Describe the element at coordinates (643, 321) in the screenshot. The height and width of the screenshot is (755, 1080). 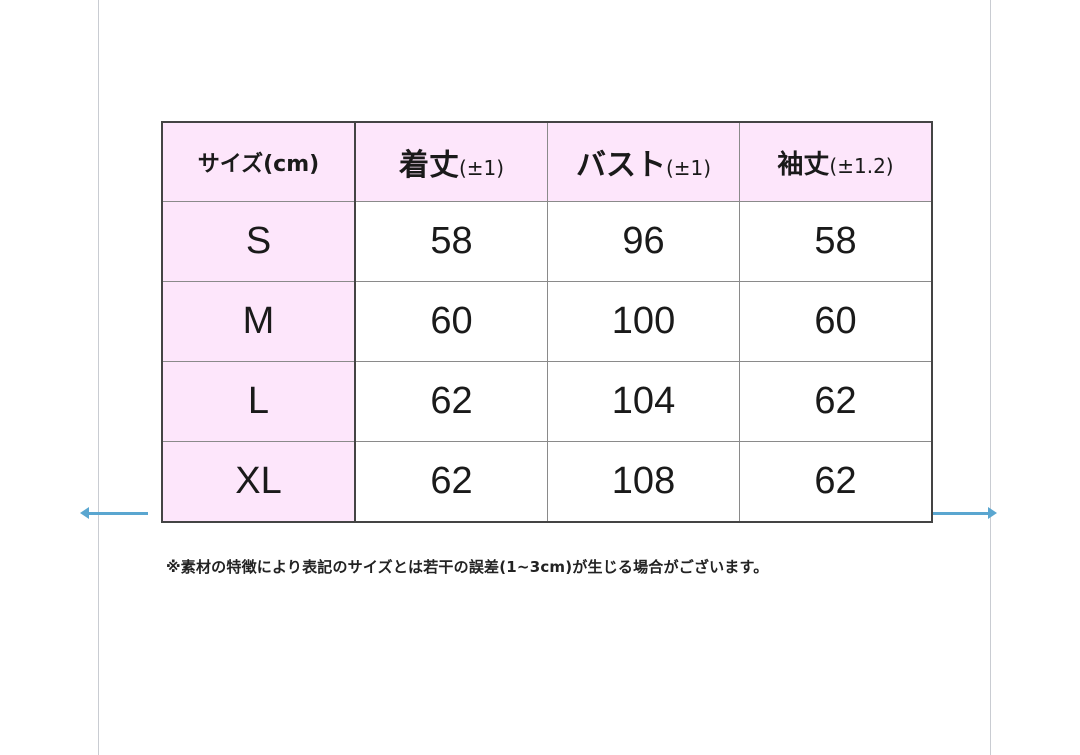
I see `bust-cell: 100` at that location.